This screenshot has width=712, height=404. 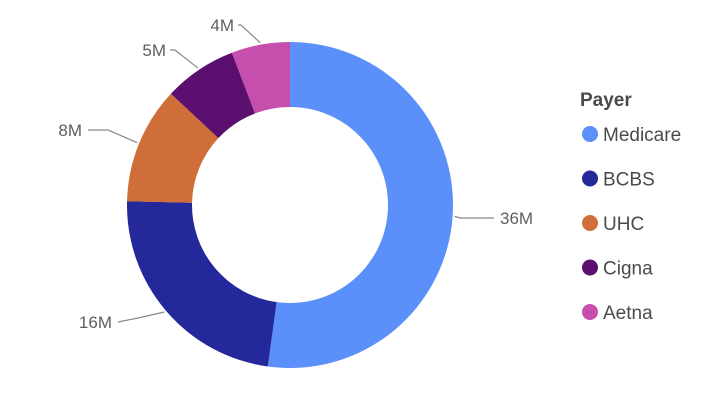 What do you see at coordinates (630, 207) in the screenshot?
I see `legend: Payer Medicare BCBS UHC Cigna Aetna` at bounding box center [630, 207].